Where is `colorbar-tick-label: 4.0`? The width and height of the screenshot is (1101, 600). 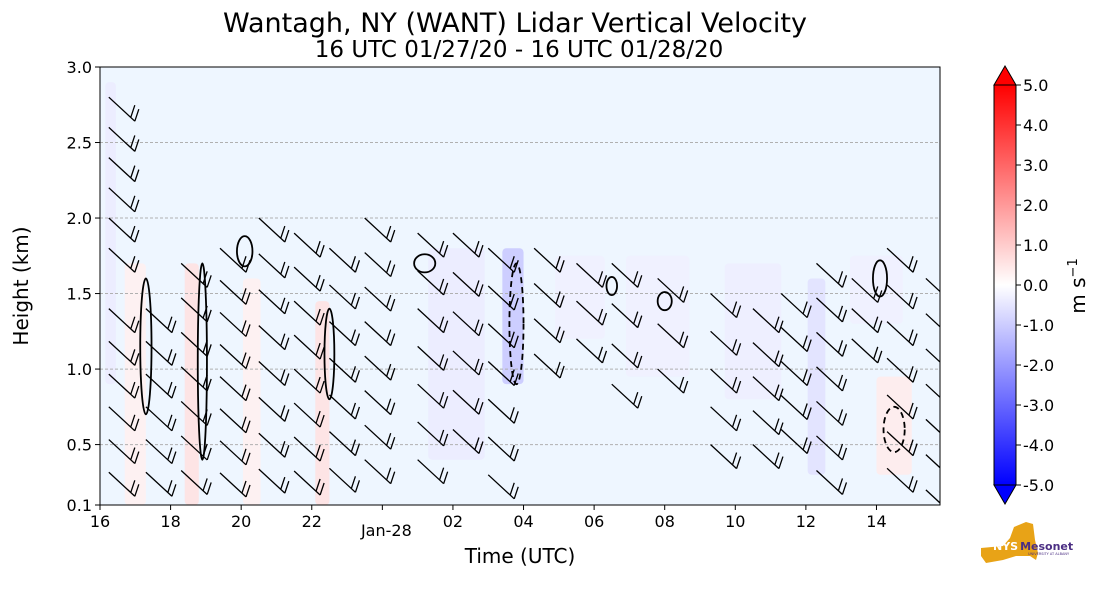
colorbar-tick-label: 4.0 is located at coordinates (1035, 125).